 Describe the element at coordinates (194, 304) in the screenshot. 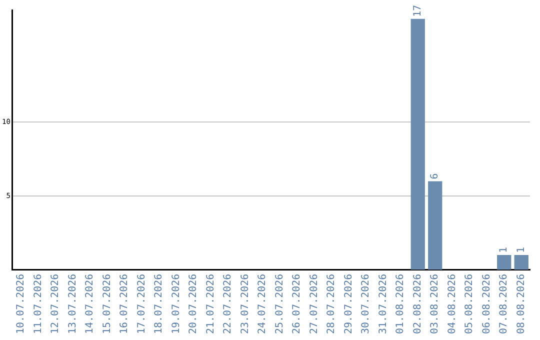

I see `x-tick-label: 20.07.2026` at that location.